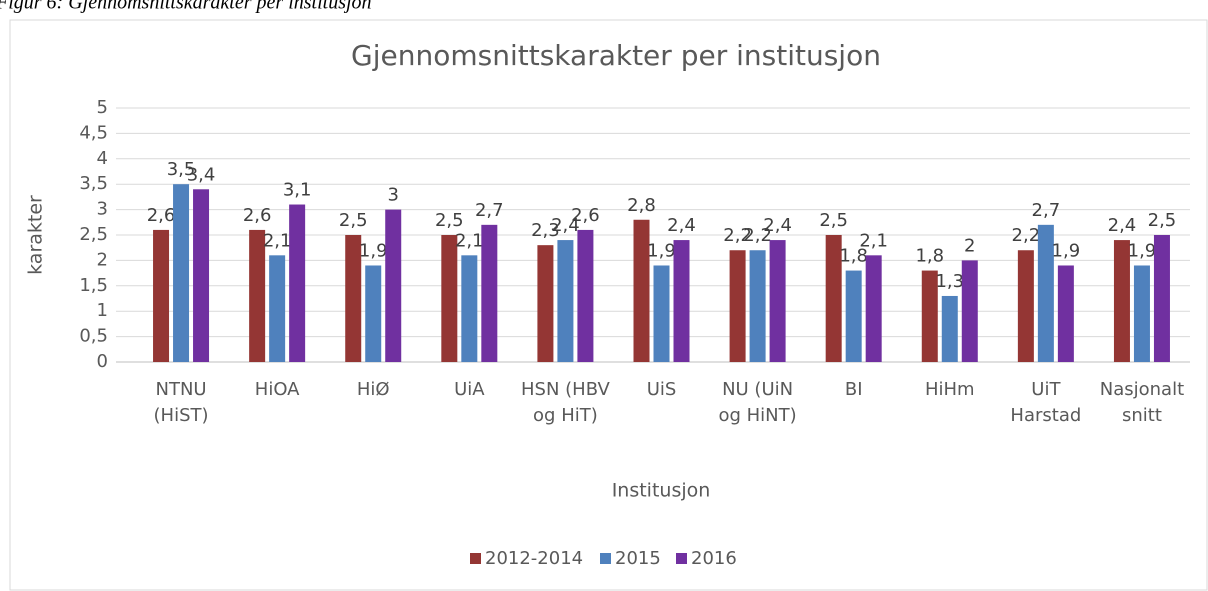 The width and height of the screenshot is (1208, 591). What do you see at coordinates (661, 491) in the screenshot?
I see `x-axis-label: Institusjon` at bounding box center [661, 491].